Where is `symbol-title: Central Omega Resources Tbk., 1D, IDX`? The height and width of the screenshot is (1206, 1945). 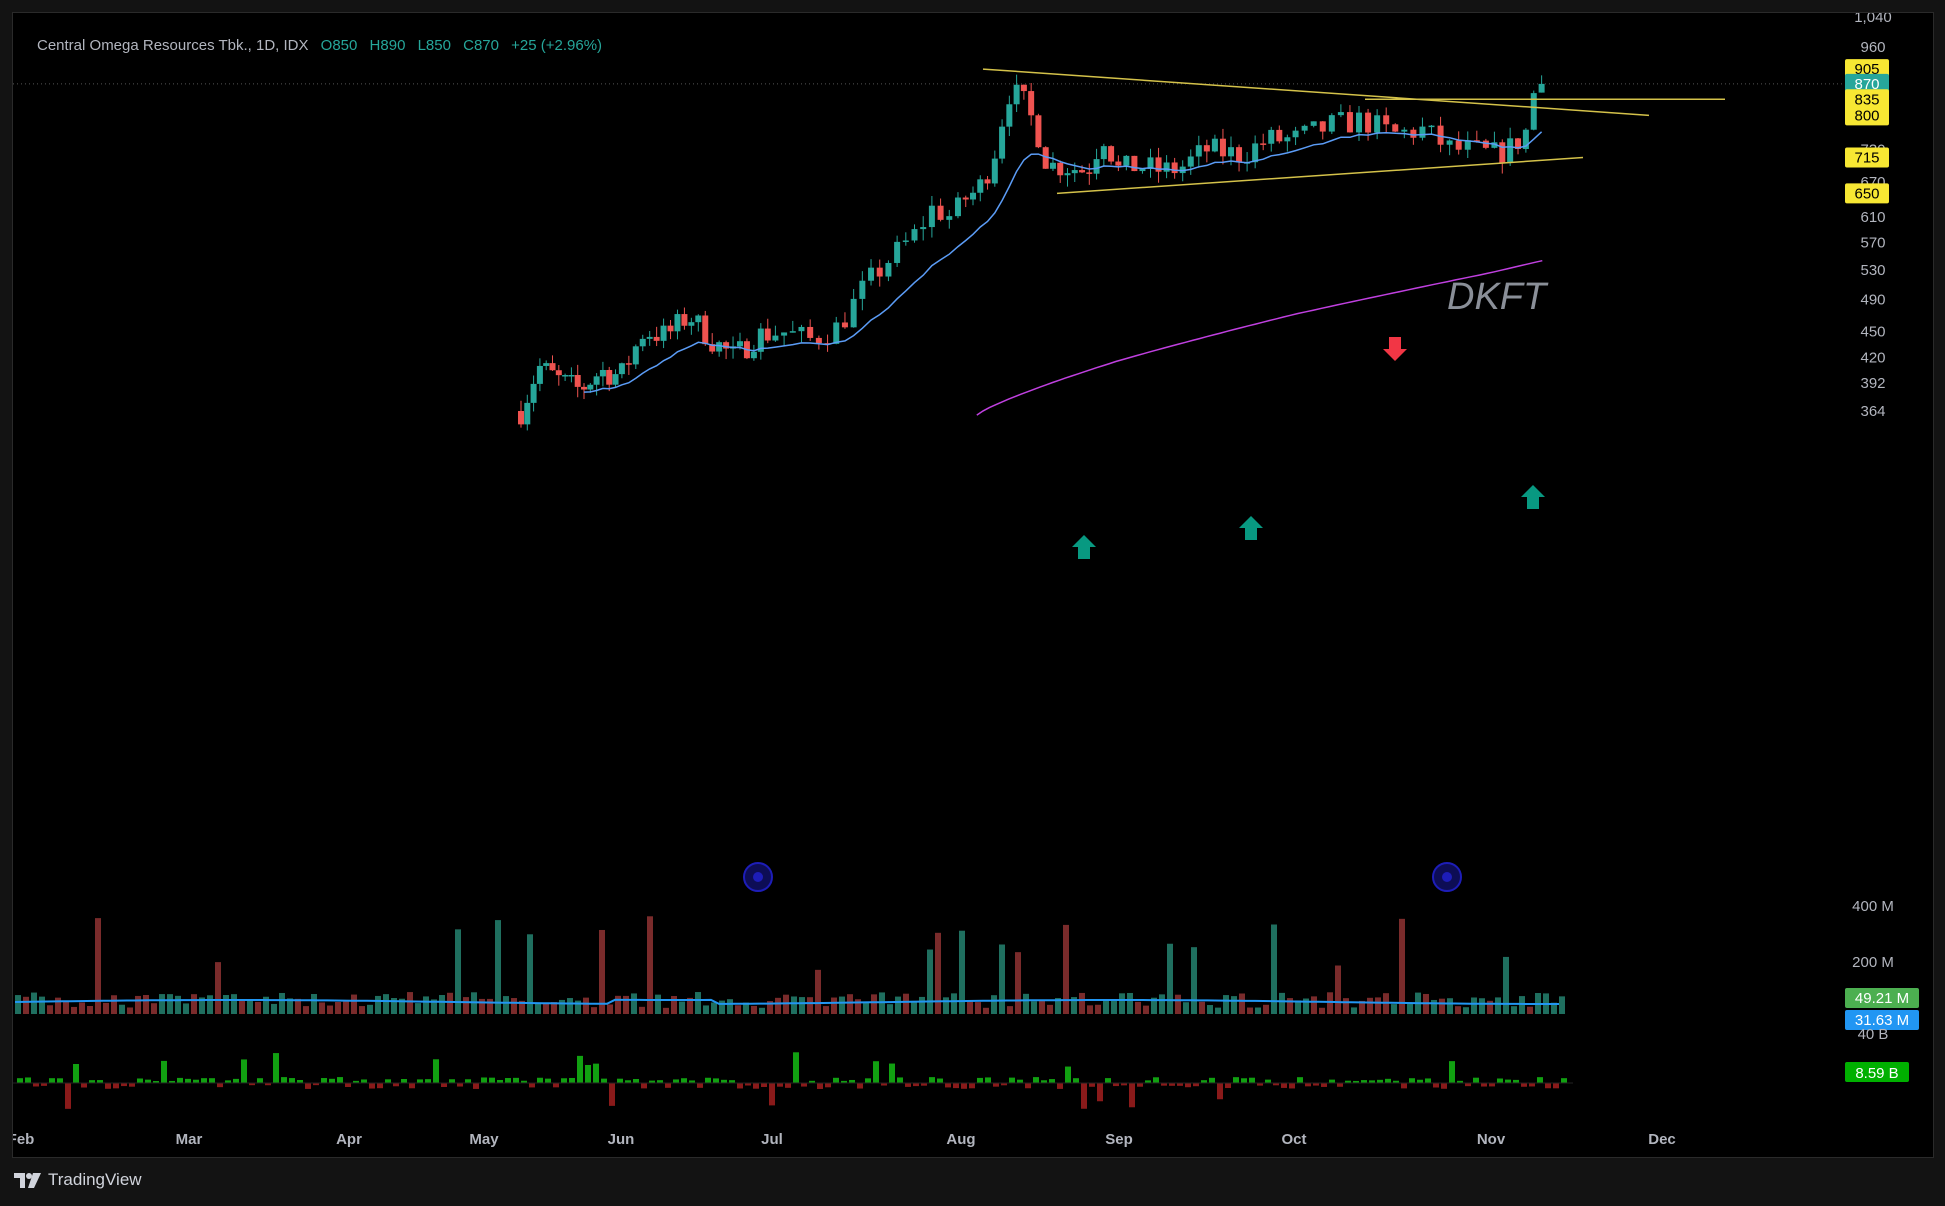 symbol-title: Central Omega Resources Tbk., 1D, IDX is located at coordinates (173, 45).